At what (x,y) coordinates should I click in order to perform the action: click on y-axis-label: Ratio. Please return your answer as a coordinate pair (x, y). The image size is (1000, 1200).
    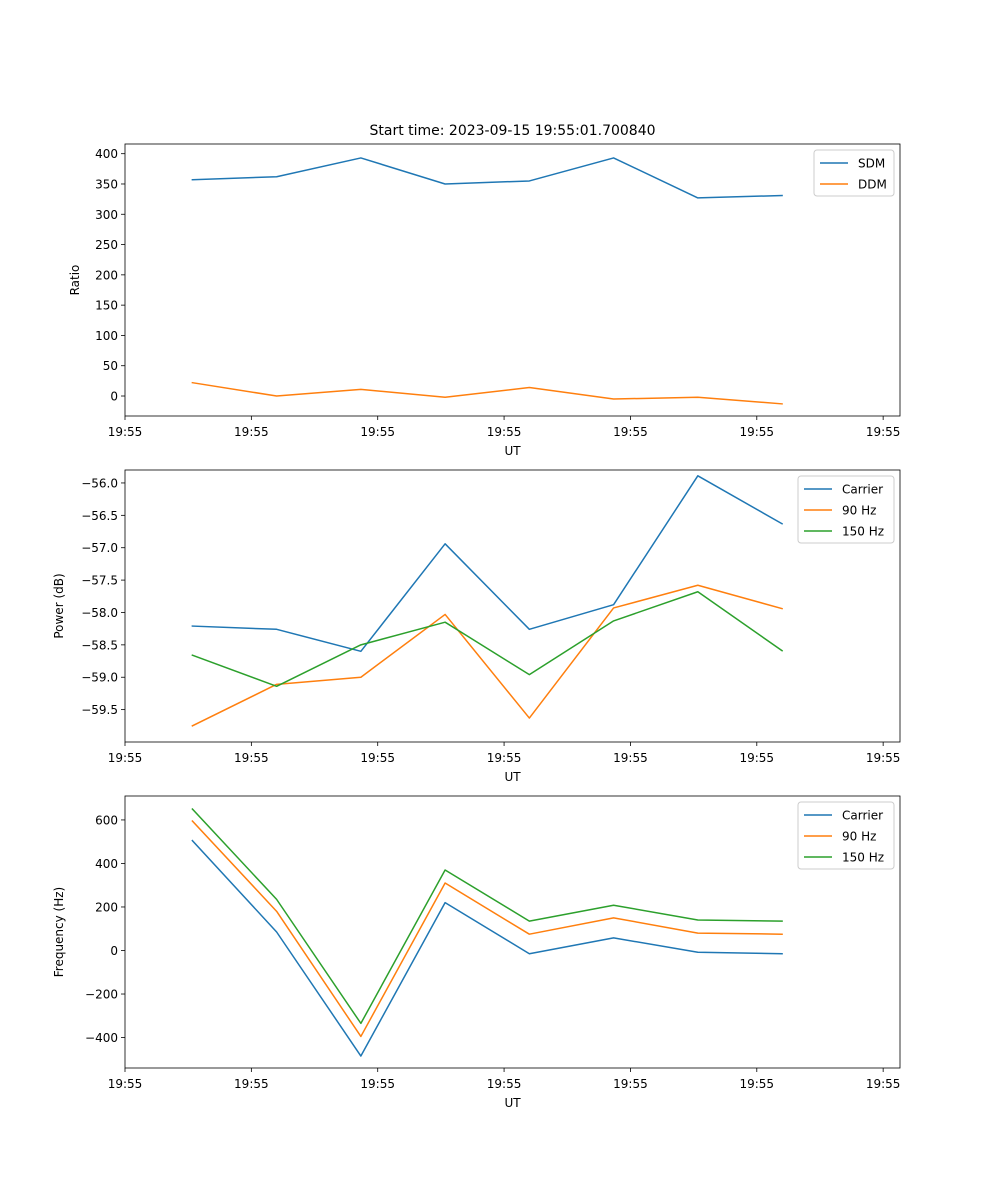
    Looking at the image, I should click on (75, 280).